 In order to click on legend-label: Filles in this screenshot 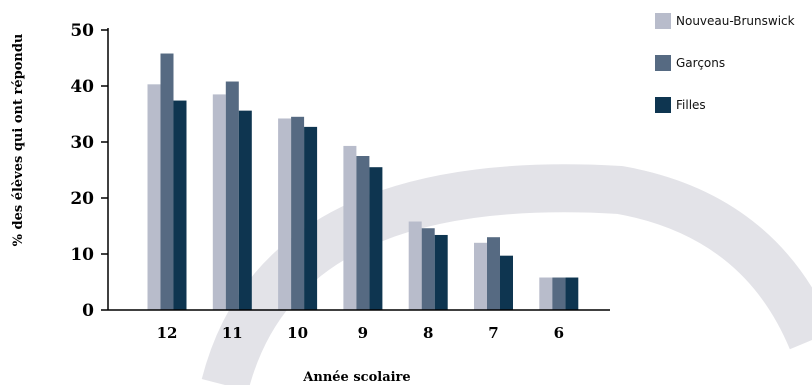, I will do `click(691, 105)`.